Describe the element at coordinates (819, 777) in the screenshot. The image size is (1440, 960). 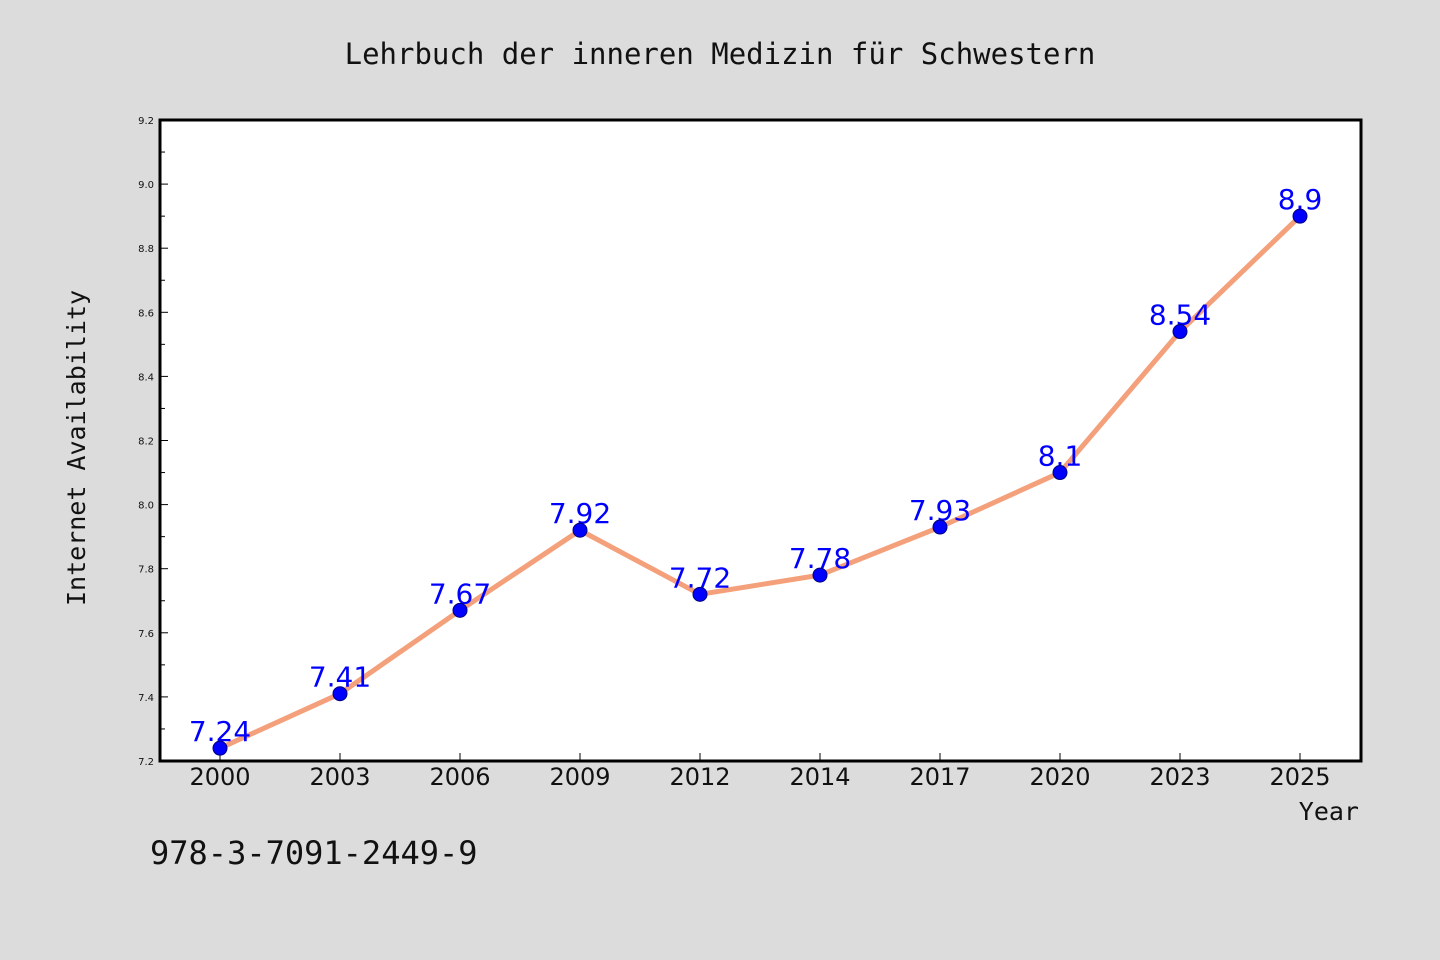
I see `x-tick-label: 2014` at that location.